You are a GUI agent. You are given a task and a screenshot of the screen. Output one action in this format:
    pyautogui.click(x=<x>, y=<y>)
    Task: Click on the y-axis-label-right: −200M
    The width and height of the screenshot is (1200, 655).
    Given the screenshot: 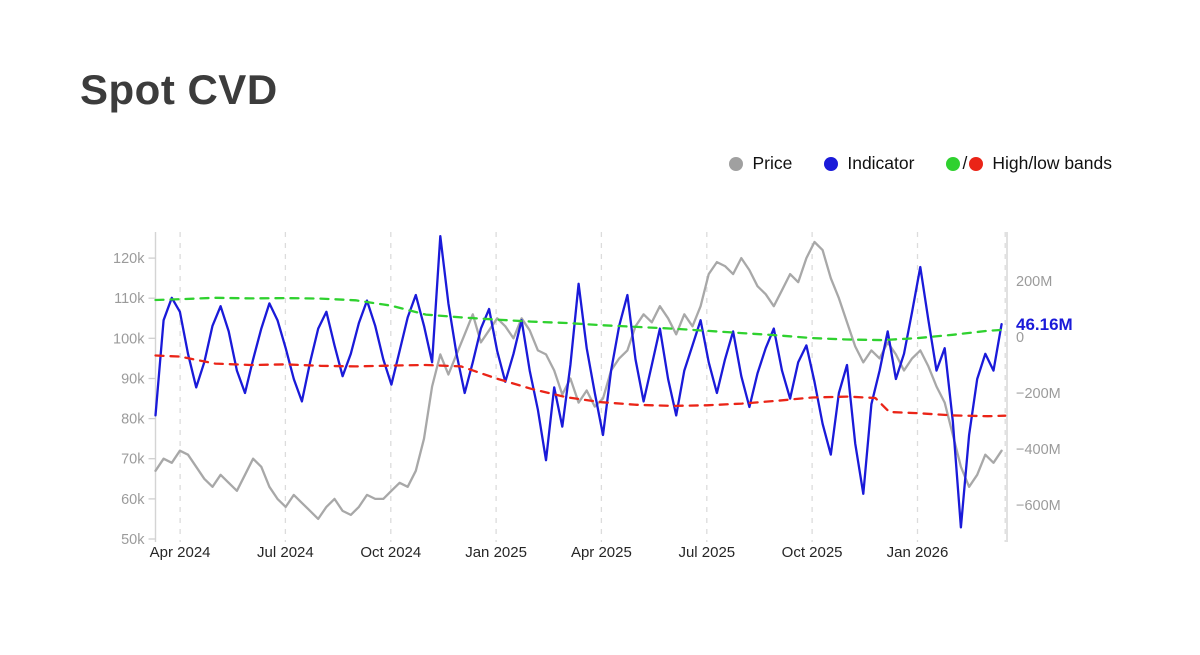 What is the action you would take?
    pyautogui.click(x=1038, y=394)
    